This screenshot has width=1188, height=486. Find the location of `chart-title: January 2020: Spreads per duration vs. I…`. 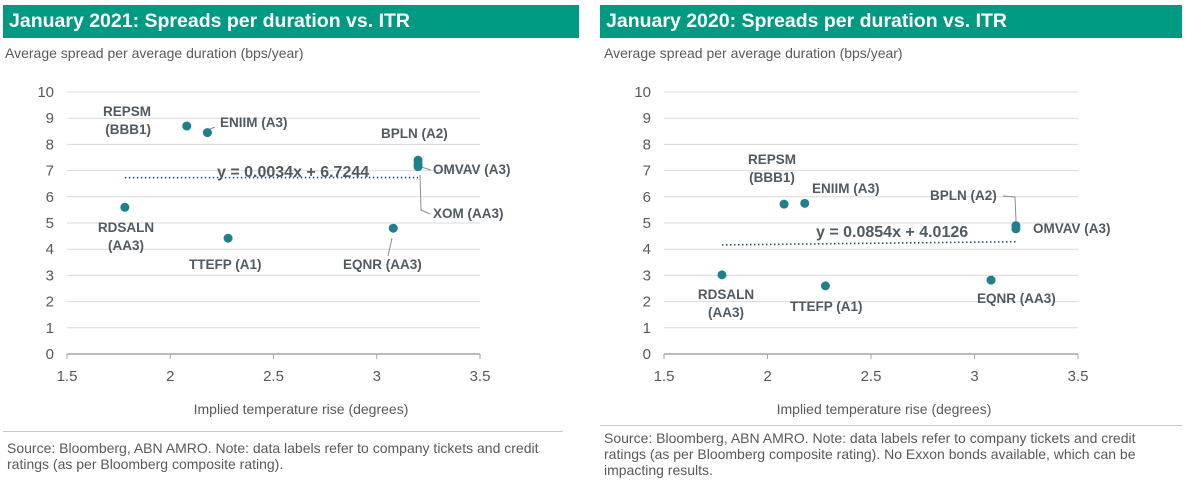

chart-title: January 2020: Spreads per duration vs. I… is located at coordinates (891, 21).